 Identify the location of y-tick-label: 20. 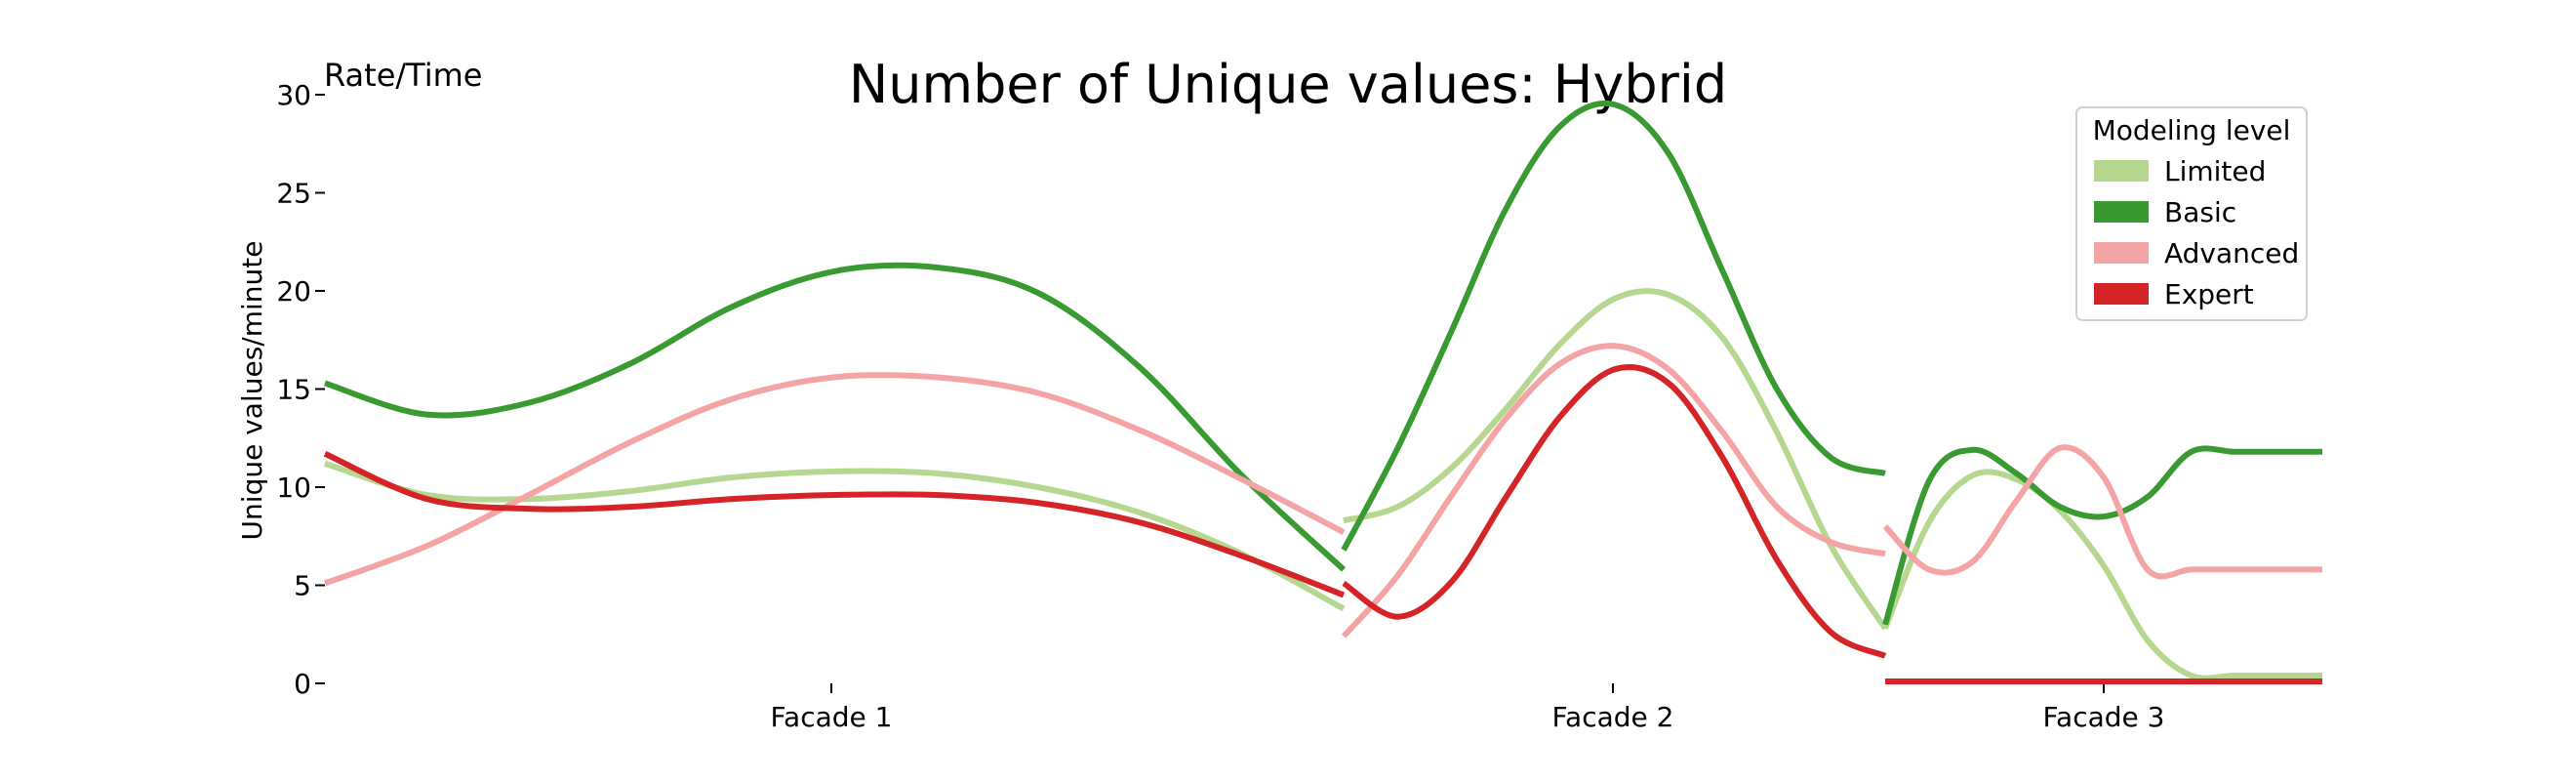
(293, 291).